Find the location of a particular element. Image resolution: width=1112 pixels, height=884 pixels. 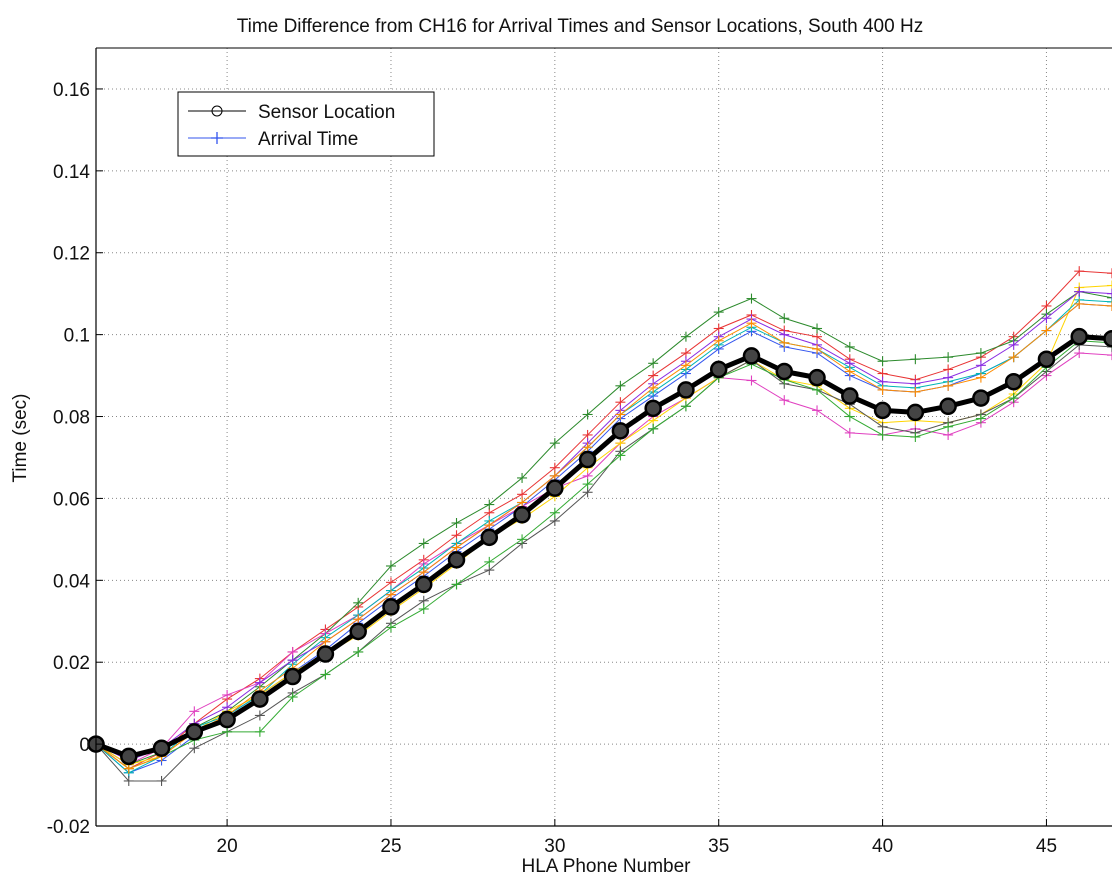

legend-arrival-marker is located at coordinates (217, 138).